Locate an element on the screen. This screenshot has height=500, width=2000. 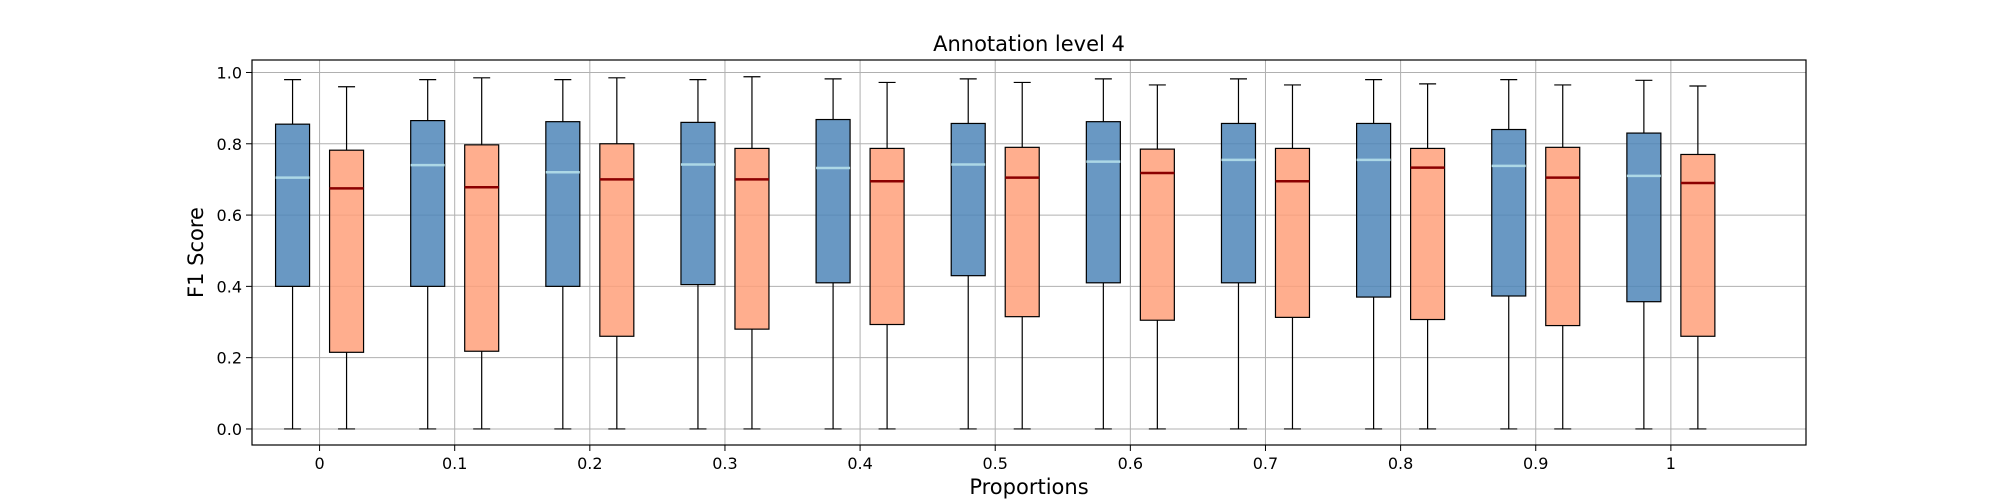
box-0.8-series-1 is located at coordinates (1374, 254).